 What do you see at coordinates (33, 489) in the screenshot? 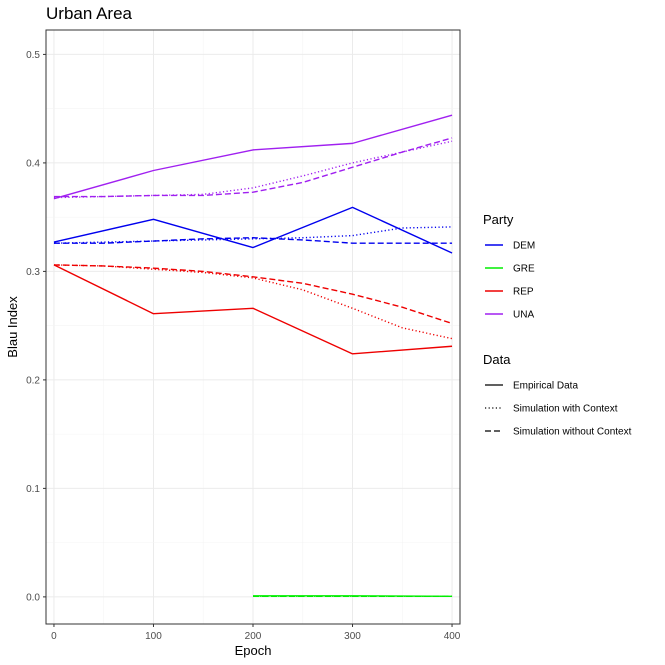
I see `y-tick-label: 0.1` at bounding box center [33, 489].